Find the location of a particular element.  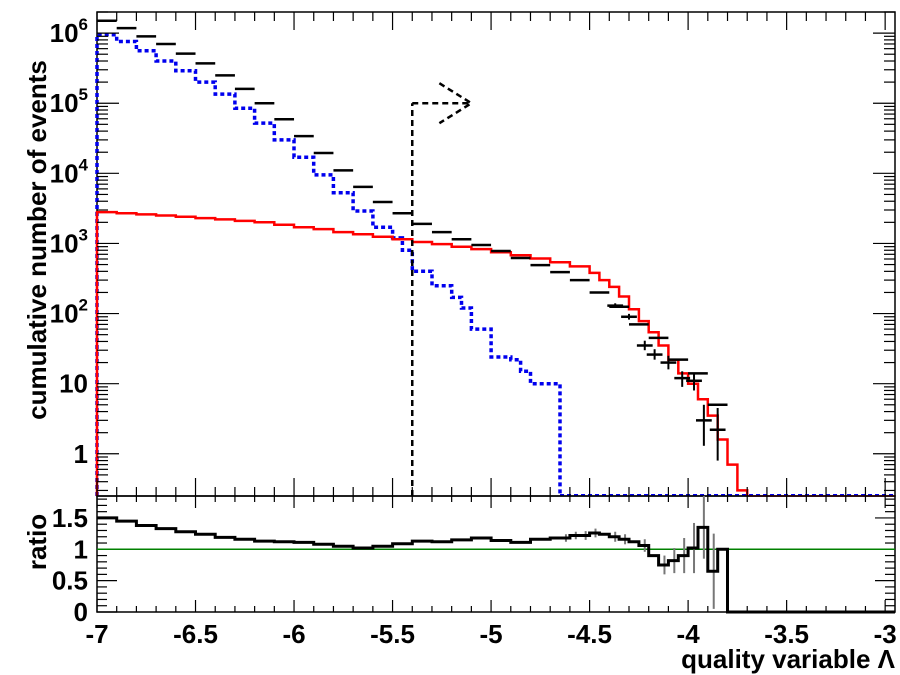

xtick-label: -4 is located at coordinates (689, 634).